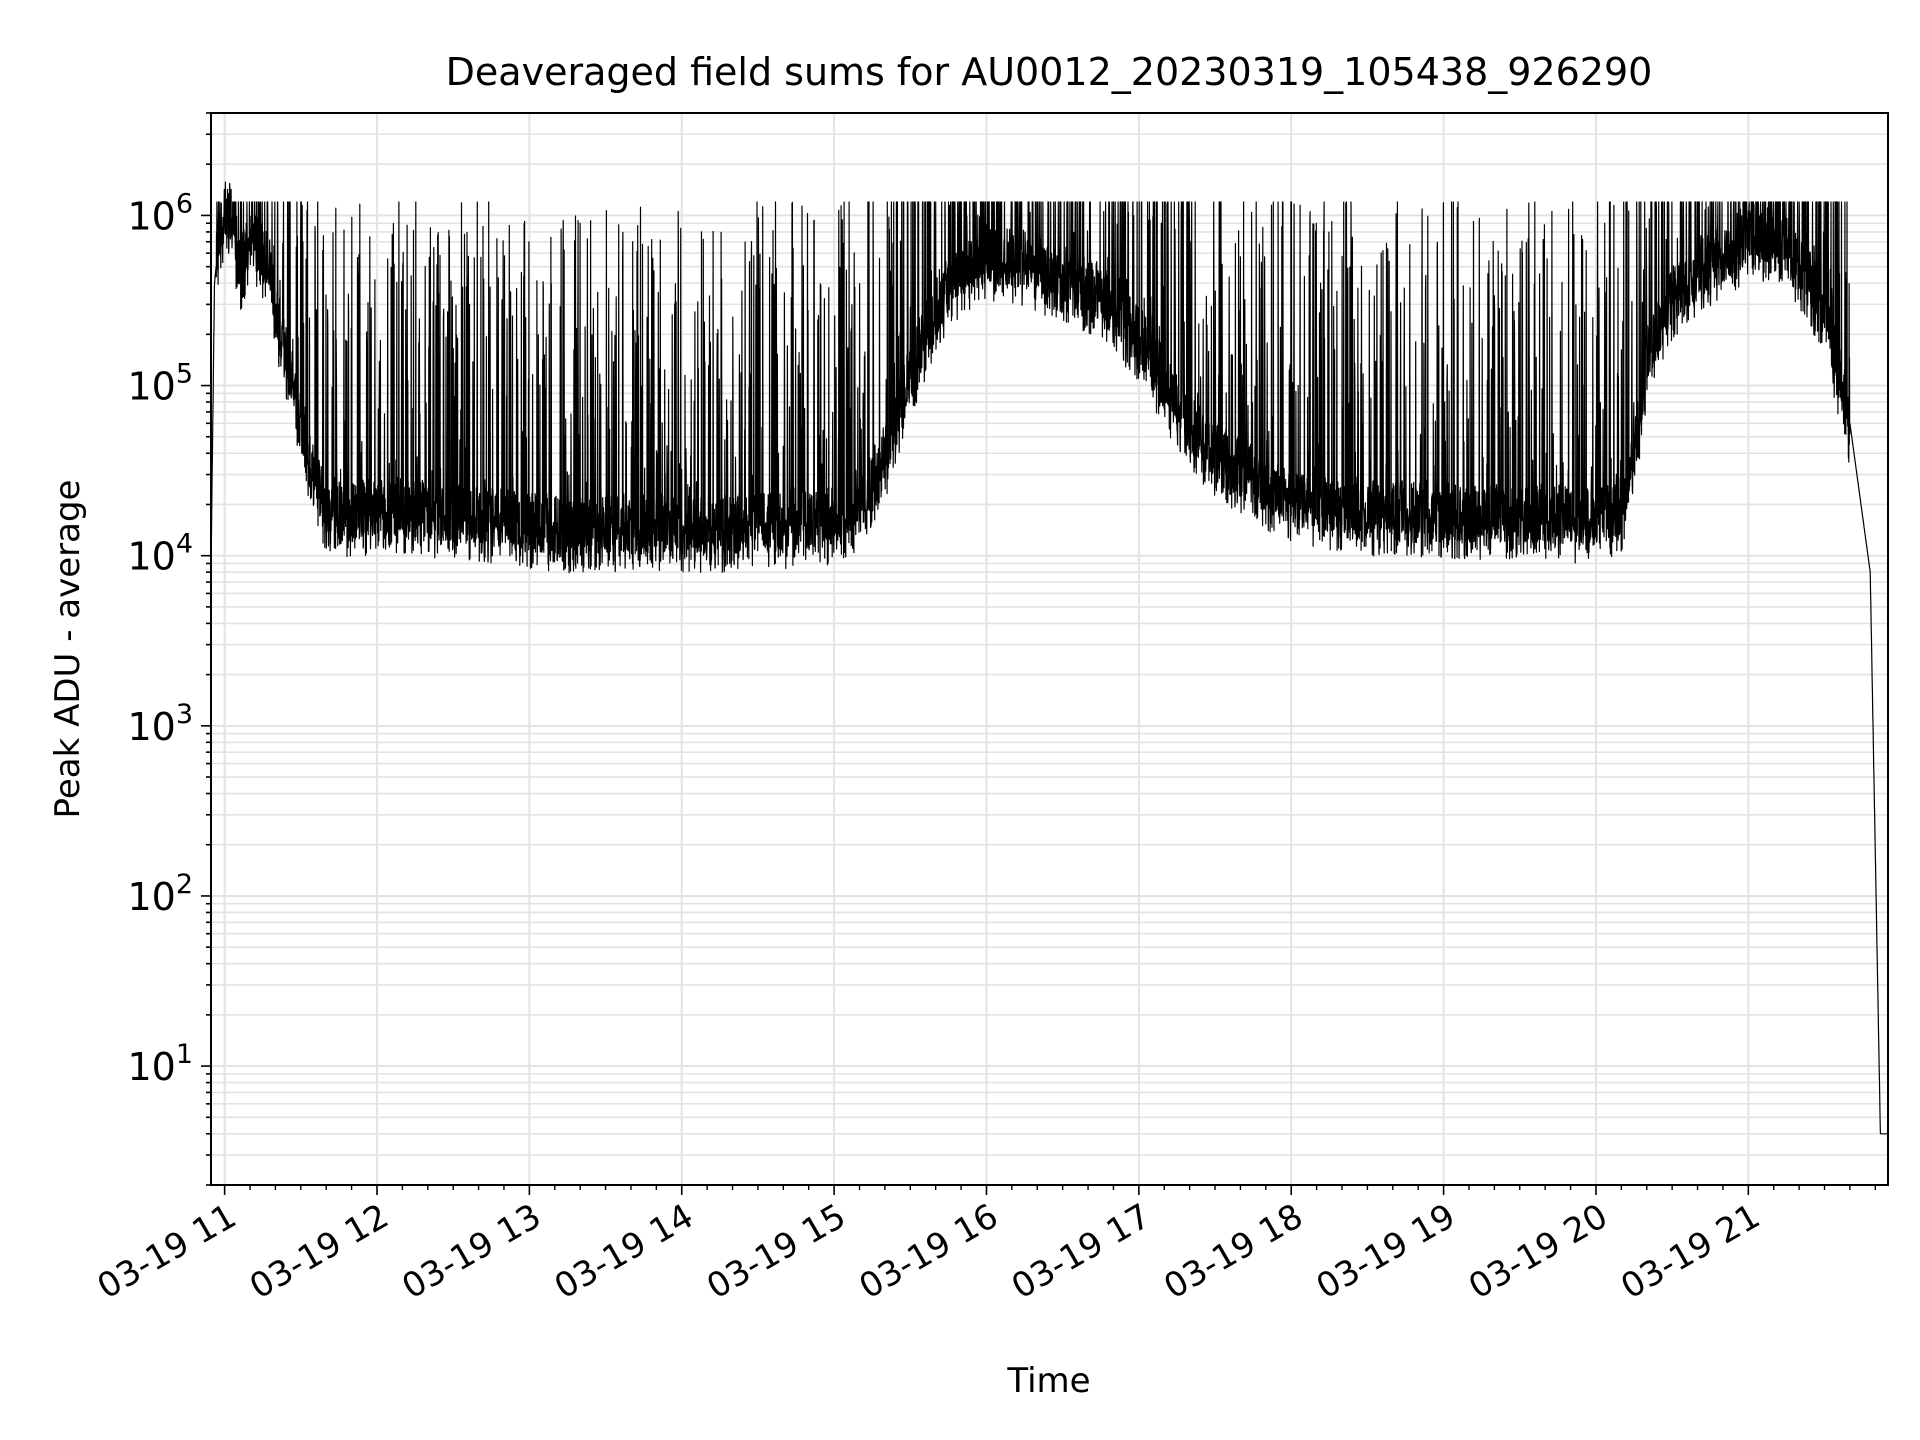 This screenshot has height=1440, width=1920. What do you see at coordinates (68, 649) in the screenshot?
I see `y-axis-label: Peak ADU - average` at bounding box center [68, 649].